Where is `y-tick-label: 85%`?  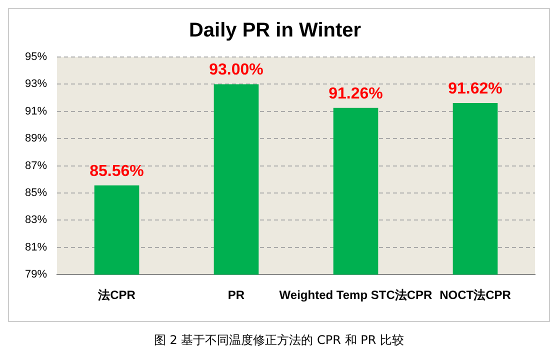
y-tick-label: 85% is located at coordinates (36, 193).